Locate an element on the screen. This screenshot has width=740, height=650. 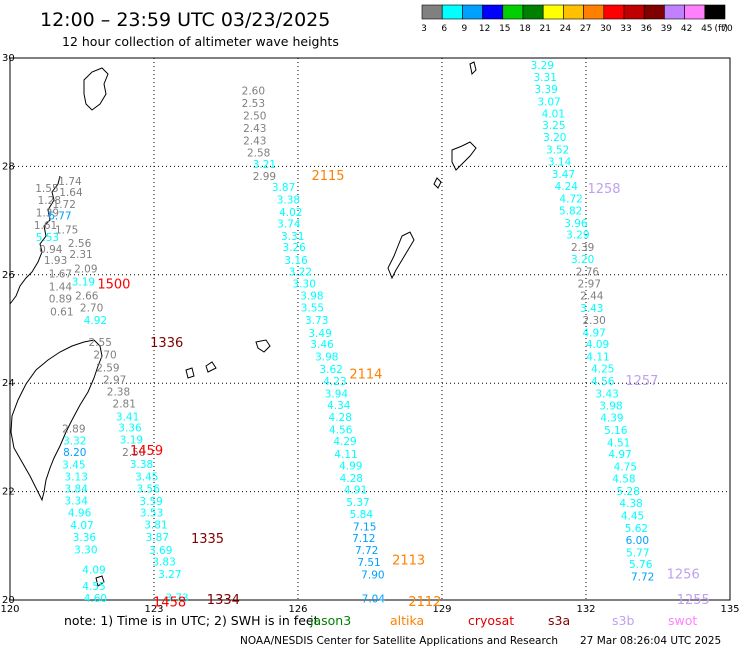
wave-height-value: 3.36 is located at coordinates (130, 429).